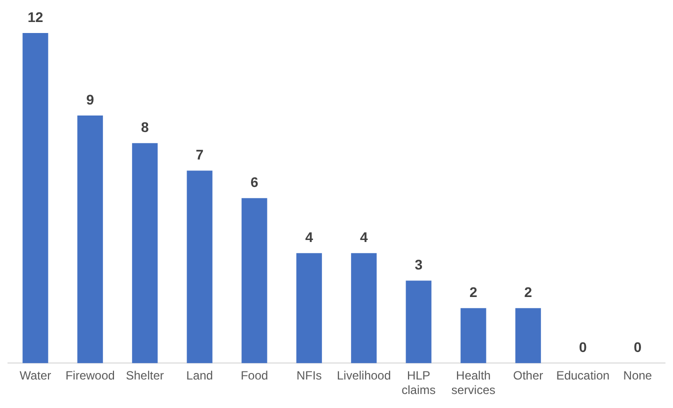 This screenshot has width=673, height=408. What do you see at coordinates (90, 99) in the screenshot?
I see `data-label: 9` at bounding box center [90, 99].